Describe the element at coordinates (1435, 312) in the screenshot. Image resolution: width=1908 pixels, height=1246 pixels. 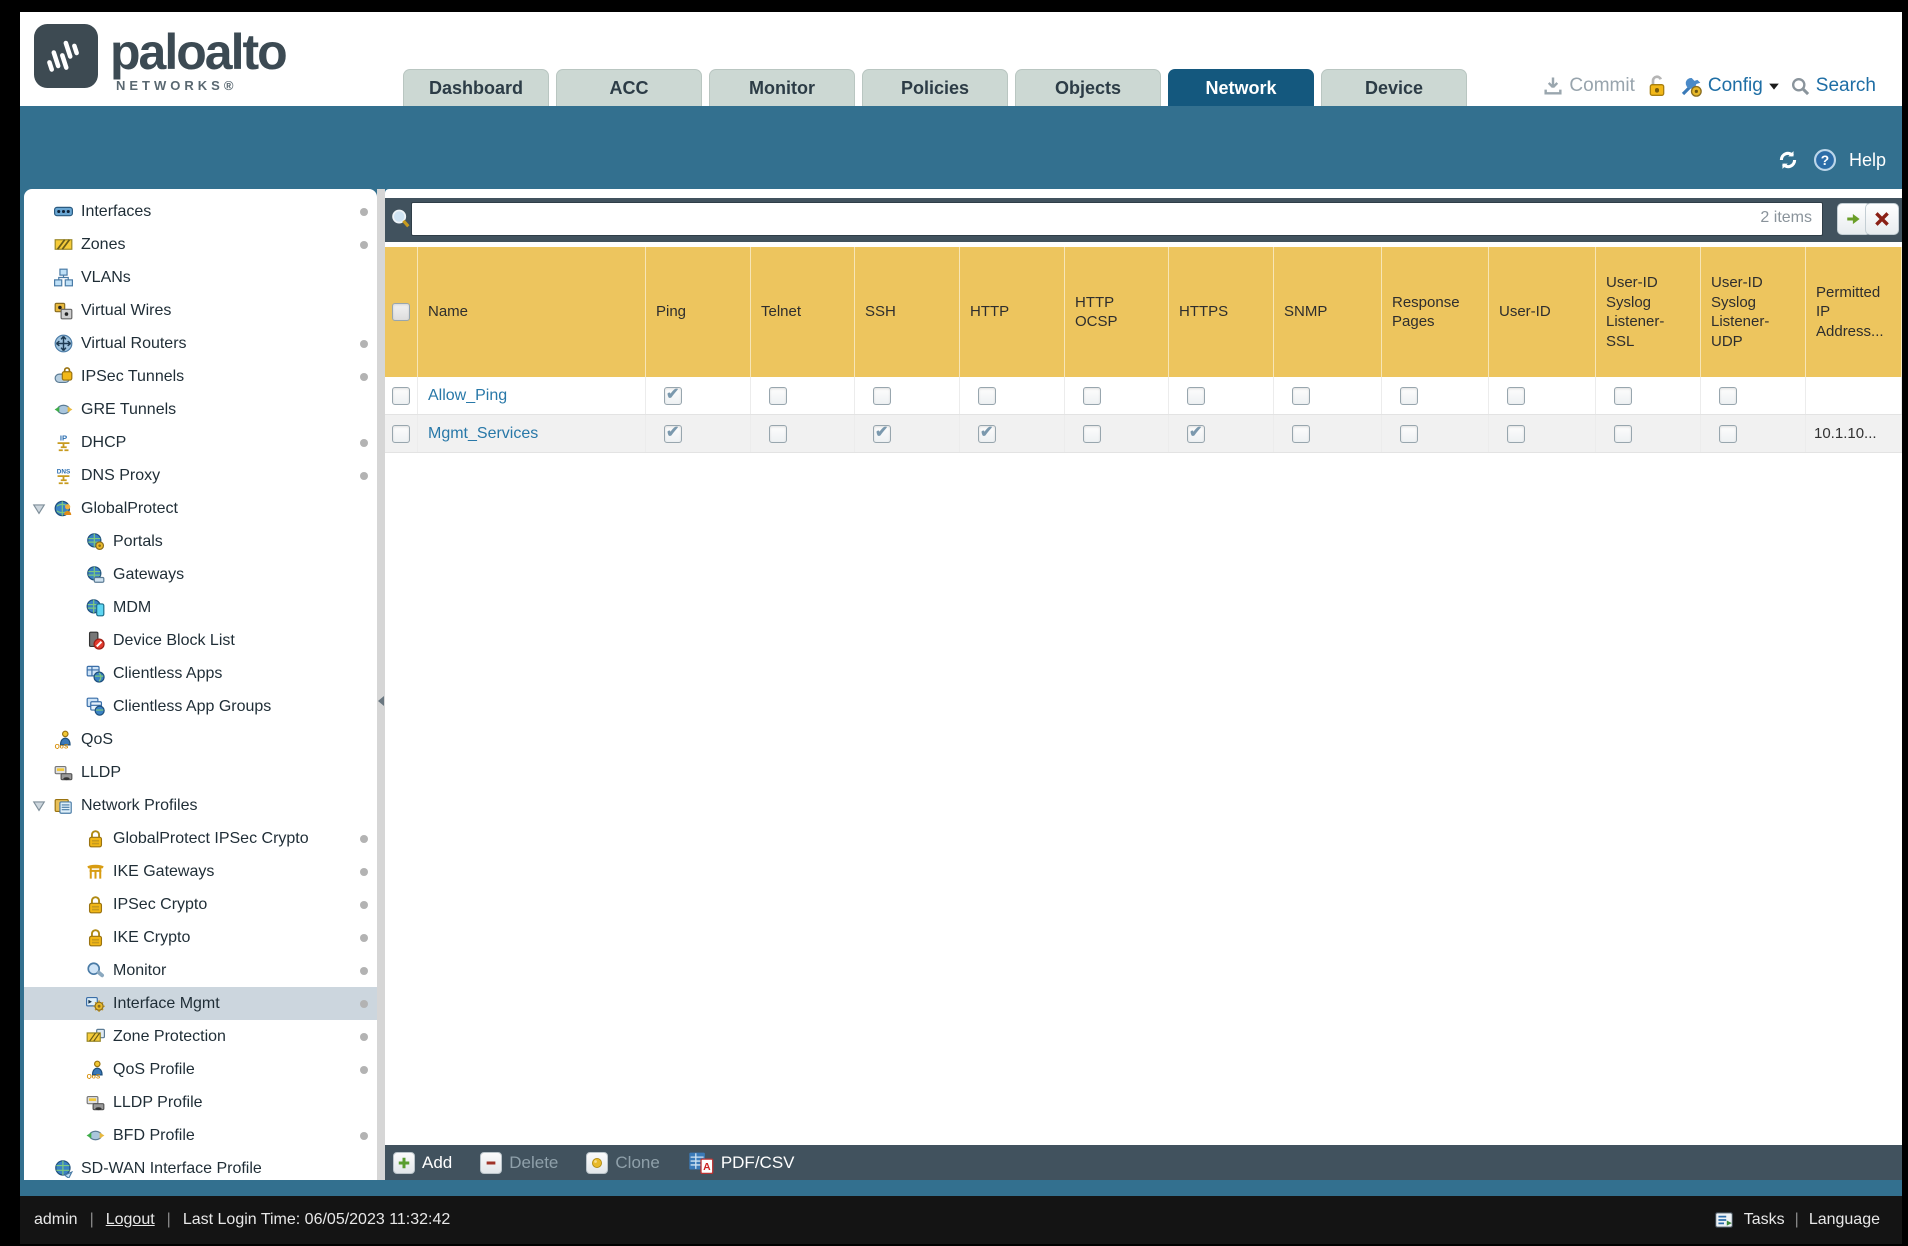
I see `column-header-response_pages: Response Pages` at that location.